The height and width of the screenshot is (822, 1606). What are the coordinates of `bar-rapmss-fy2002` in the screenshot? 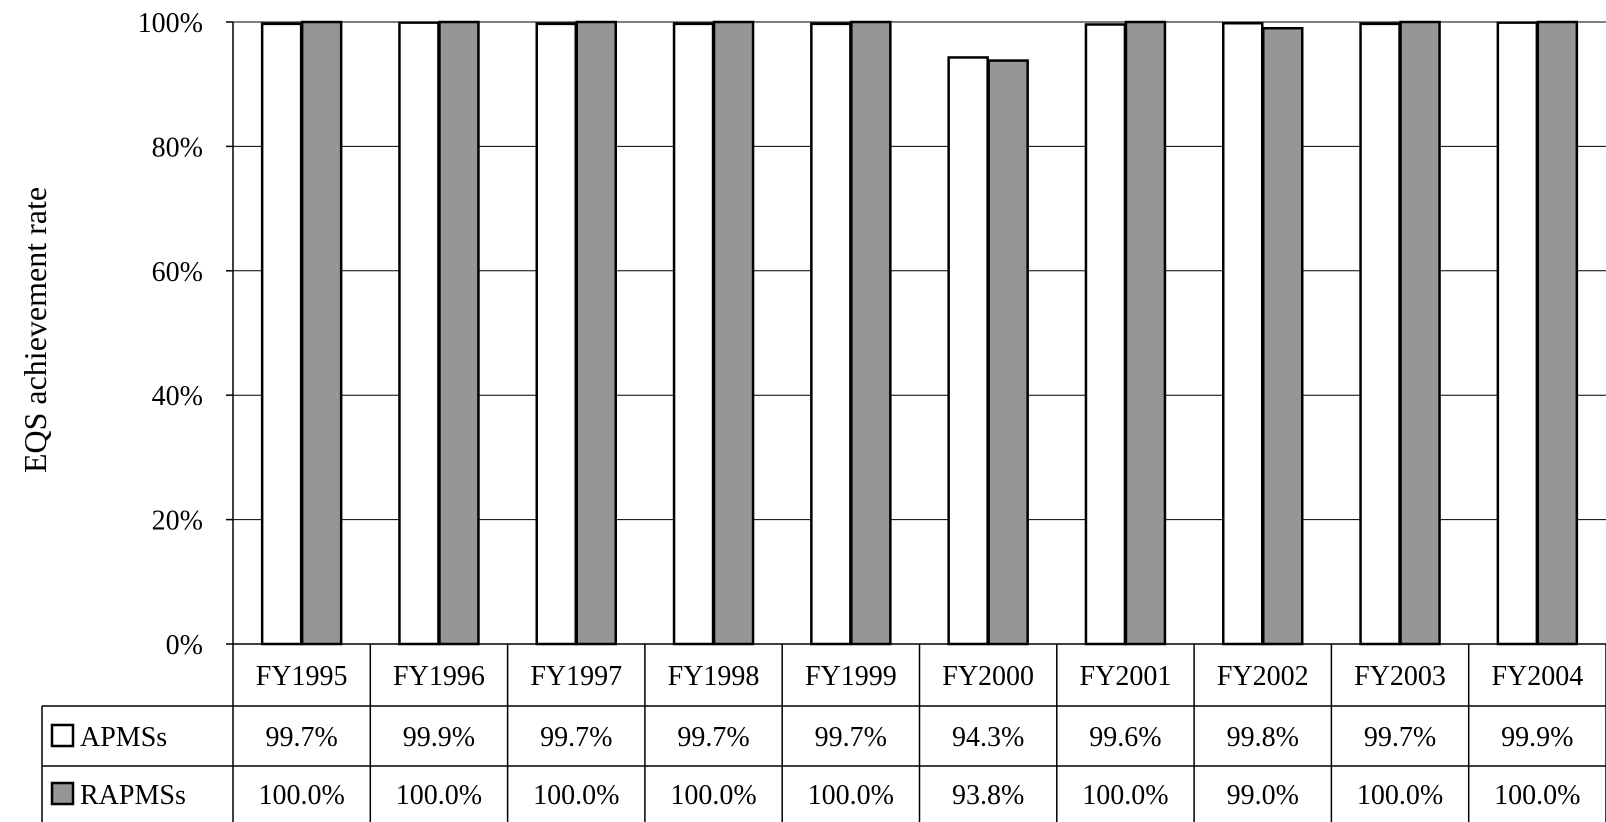 It's located at (1283, 336).